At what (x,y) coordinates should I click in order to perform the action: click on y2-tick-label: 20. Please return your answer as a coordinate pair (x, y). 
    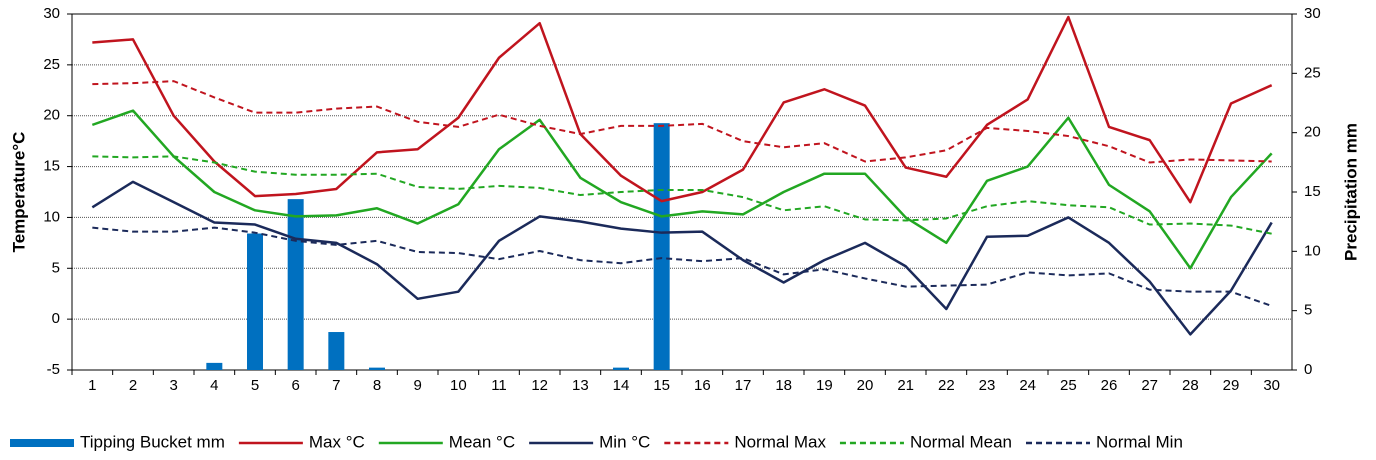
    Looking at the image, I should click on (1312, 132).